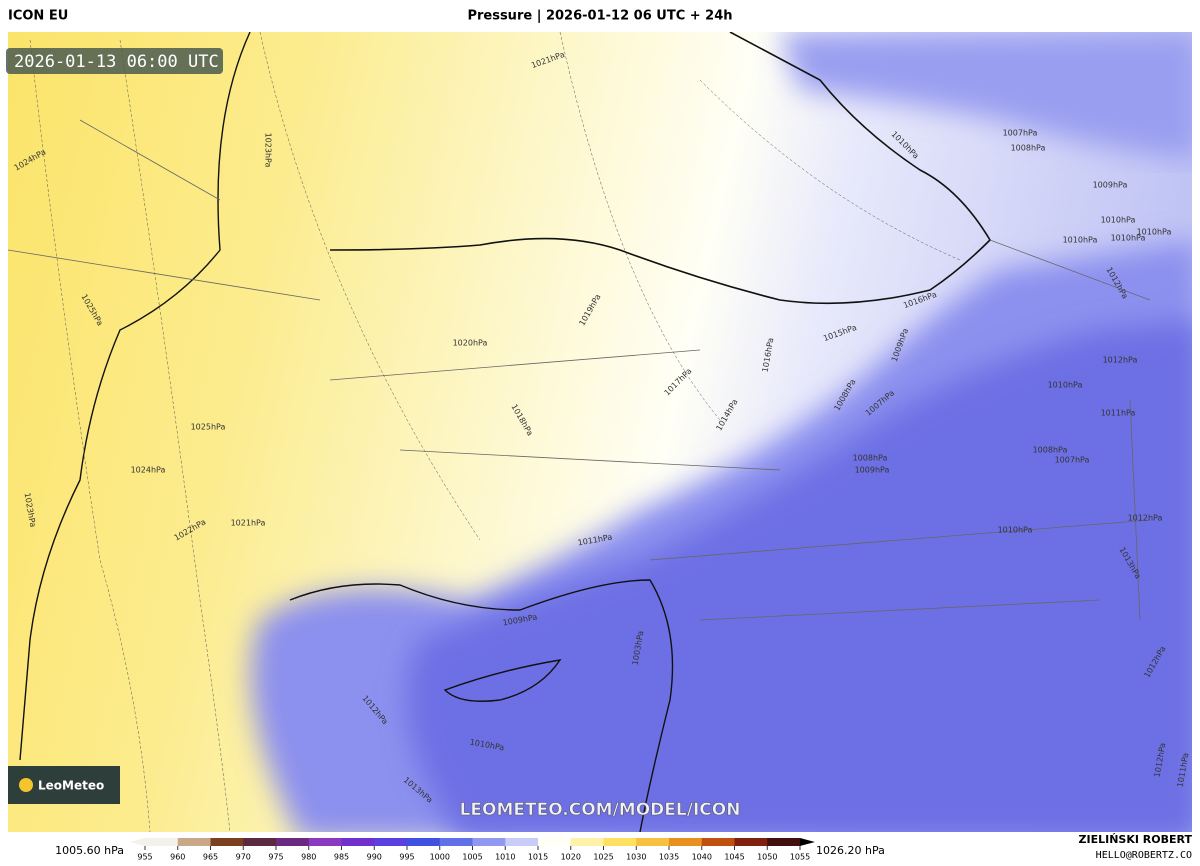  What do you see at coordinates (440, 857) in the screenshot?
I see `colorbar-tick-label: 1000` at bounding box center [440, 857].